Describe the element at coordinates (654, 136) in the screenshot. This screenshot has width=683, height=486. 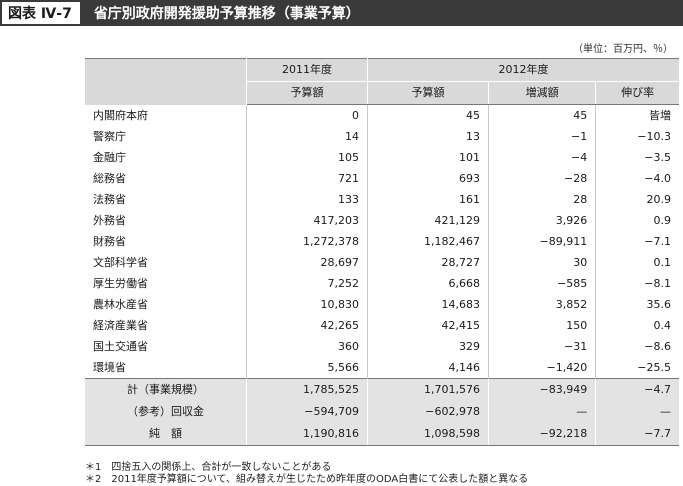
I see `growth-rate-cell: −10.3` at that location.